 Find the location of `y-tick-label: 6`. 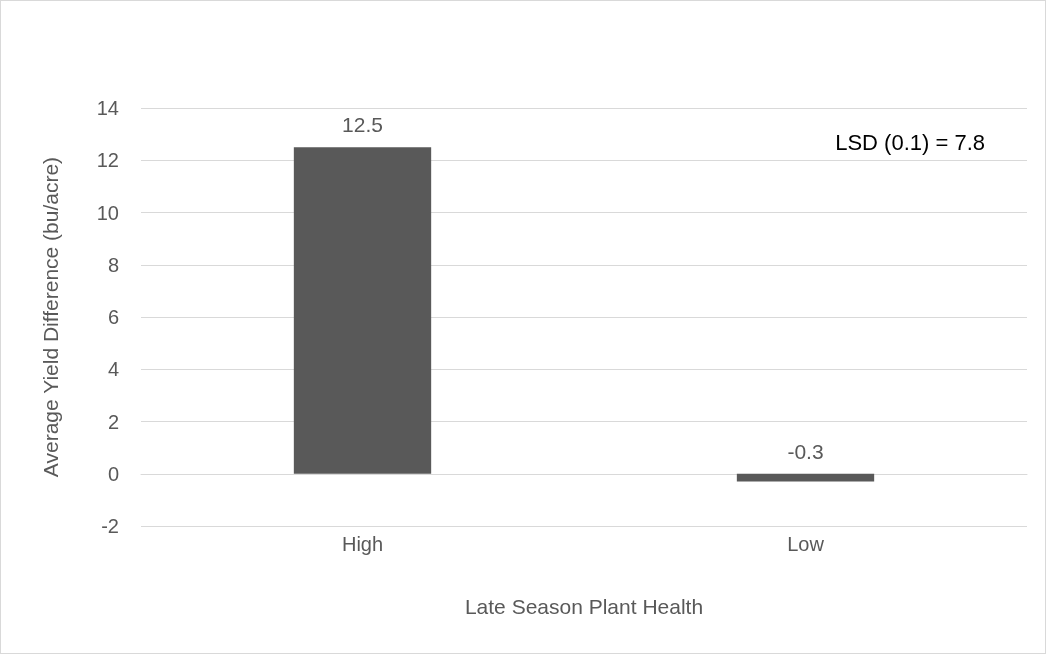

y-tick-label: 6 is located at coordinates (113, 317).